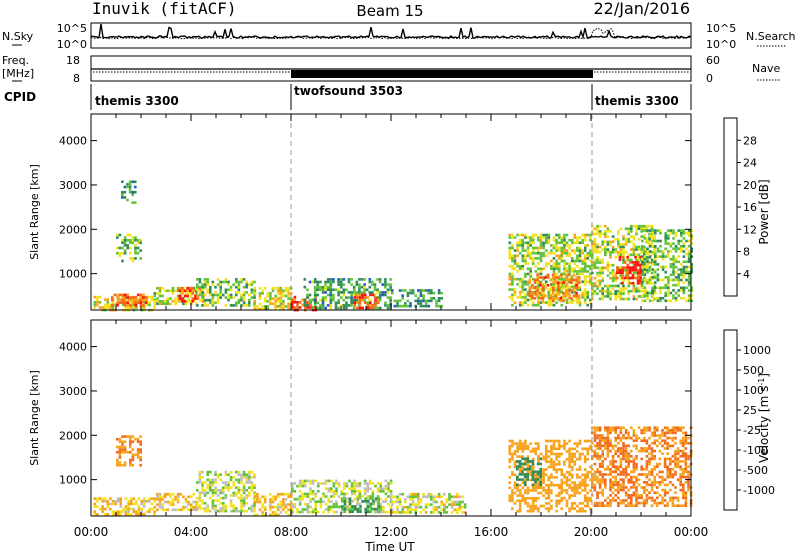  What do you see at coordinates (73, 274) in the screenshot?
I see `y-tick-label: 1000` at bounding box center [73, 274].